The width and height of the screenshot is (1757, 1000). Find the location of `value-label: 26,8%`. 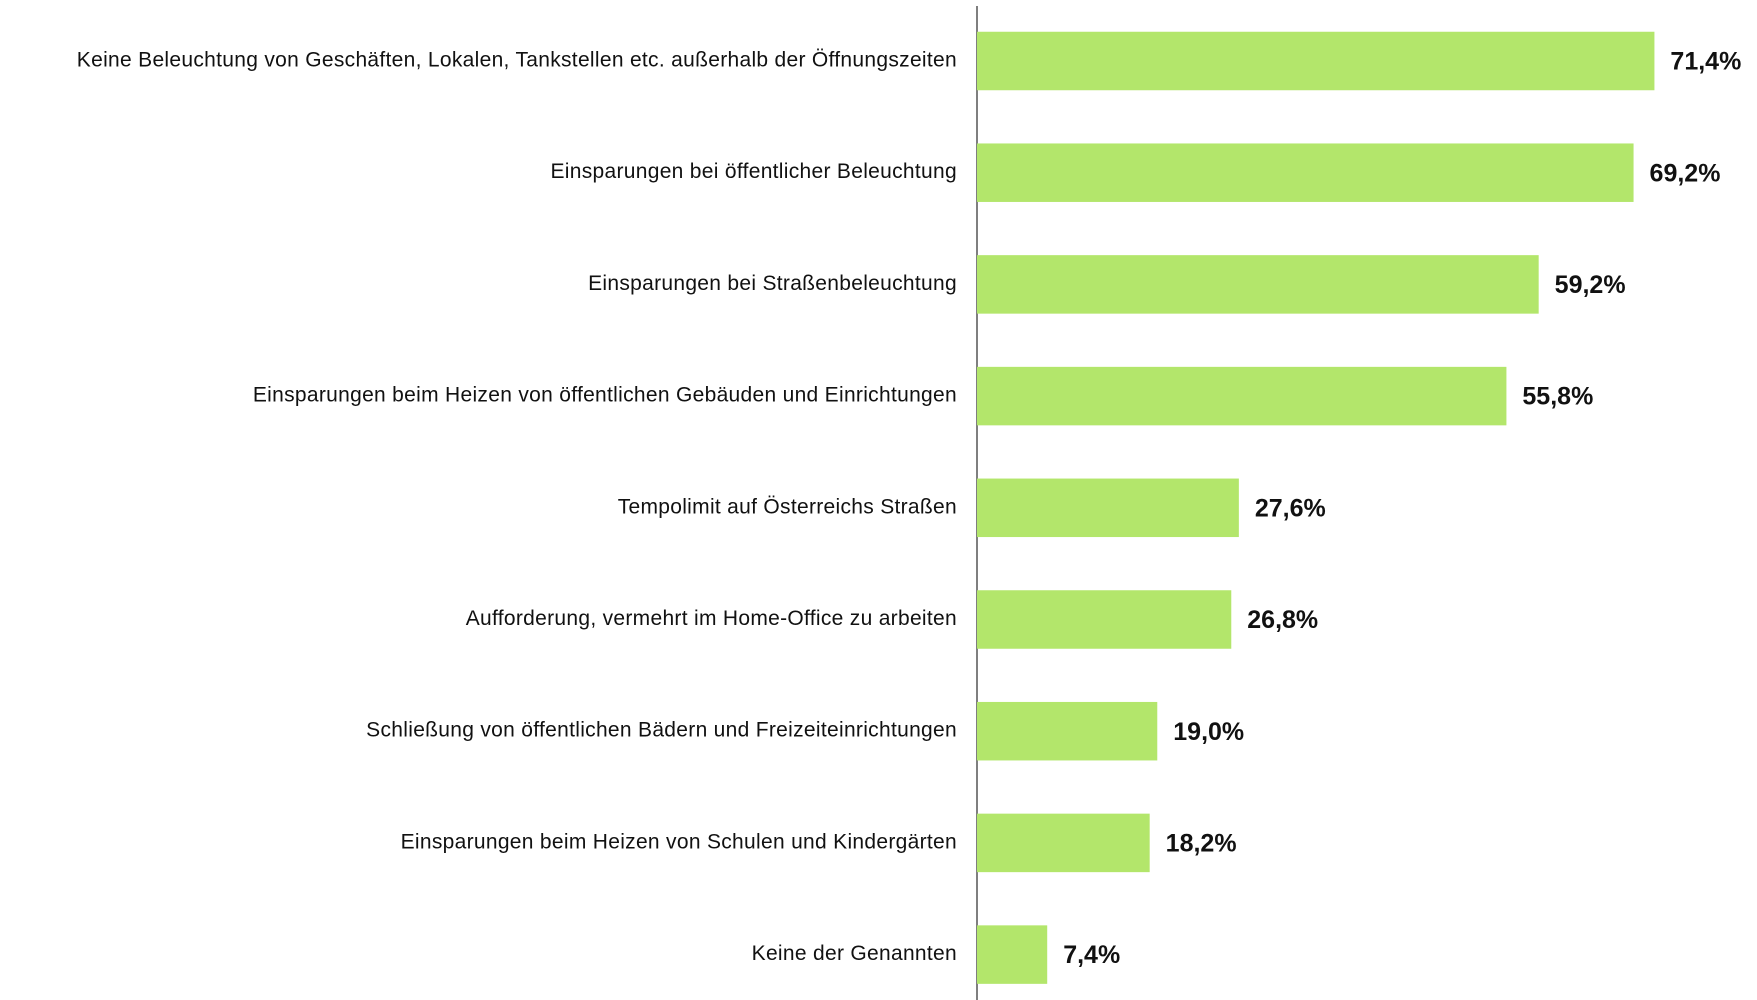

value-label: 26,8% is located at coordinates (1282, 620).